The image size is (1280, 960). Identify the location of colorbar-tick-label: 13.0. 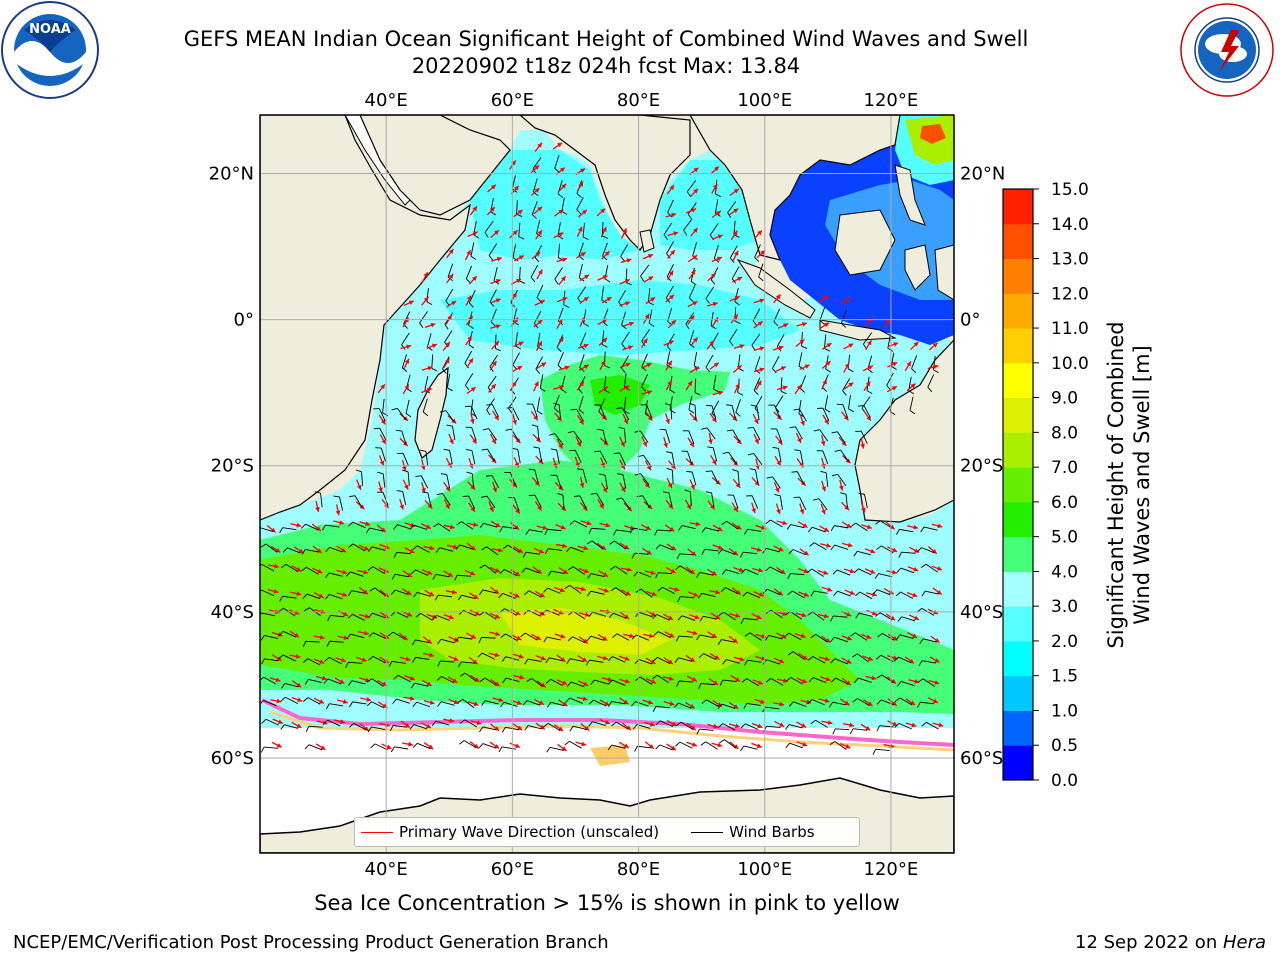
(1070, 260).